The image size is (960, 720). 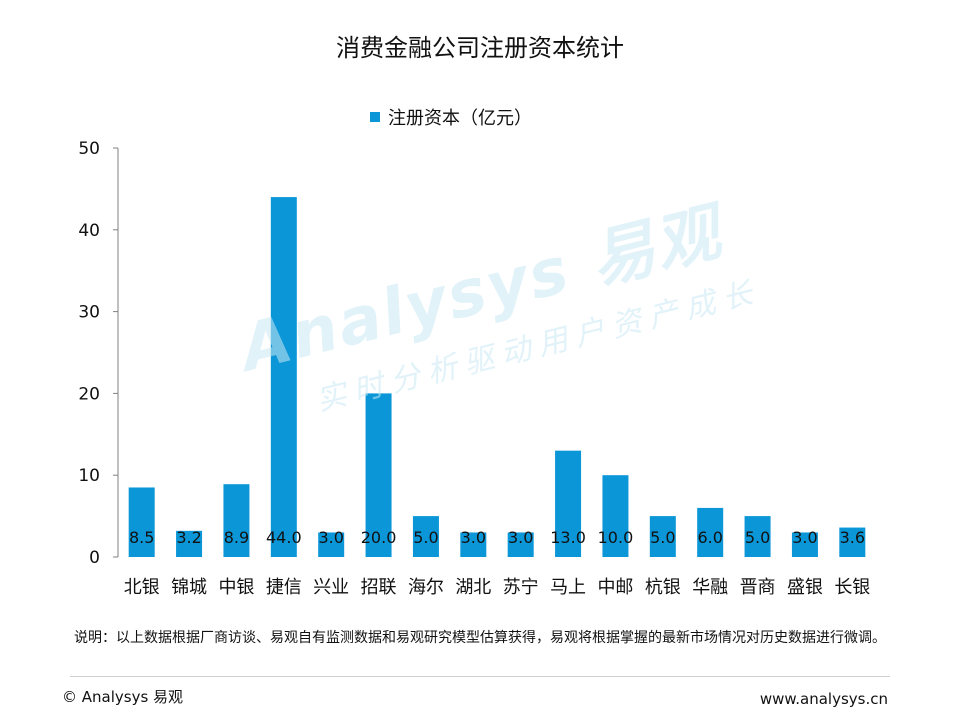 I want to click on data-label: 10.0, so click(x=616, y=537).